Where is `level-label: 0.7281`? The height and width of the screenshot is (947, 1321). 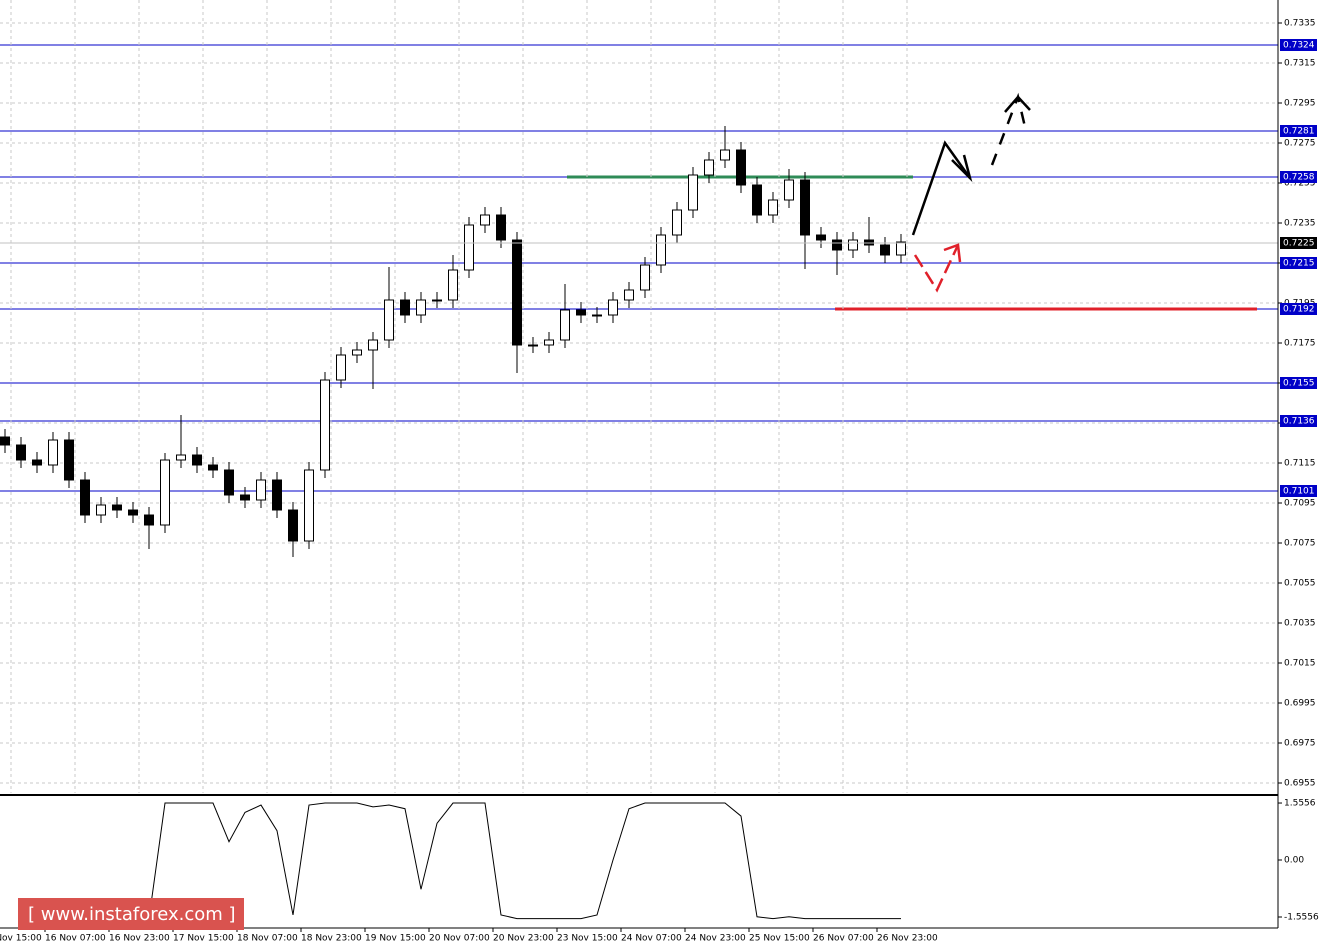
level-label: 0.7281 is located at coordinates (1299, 132).